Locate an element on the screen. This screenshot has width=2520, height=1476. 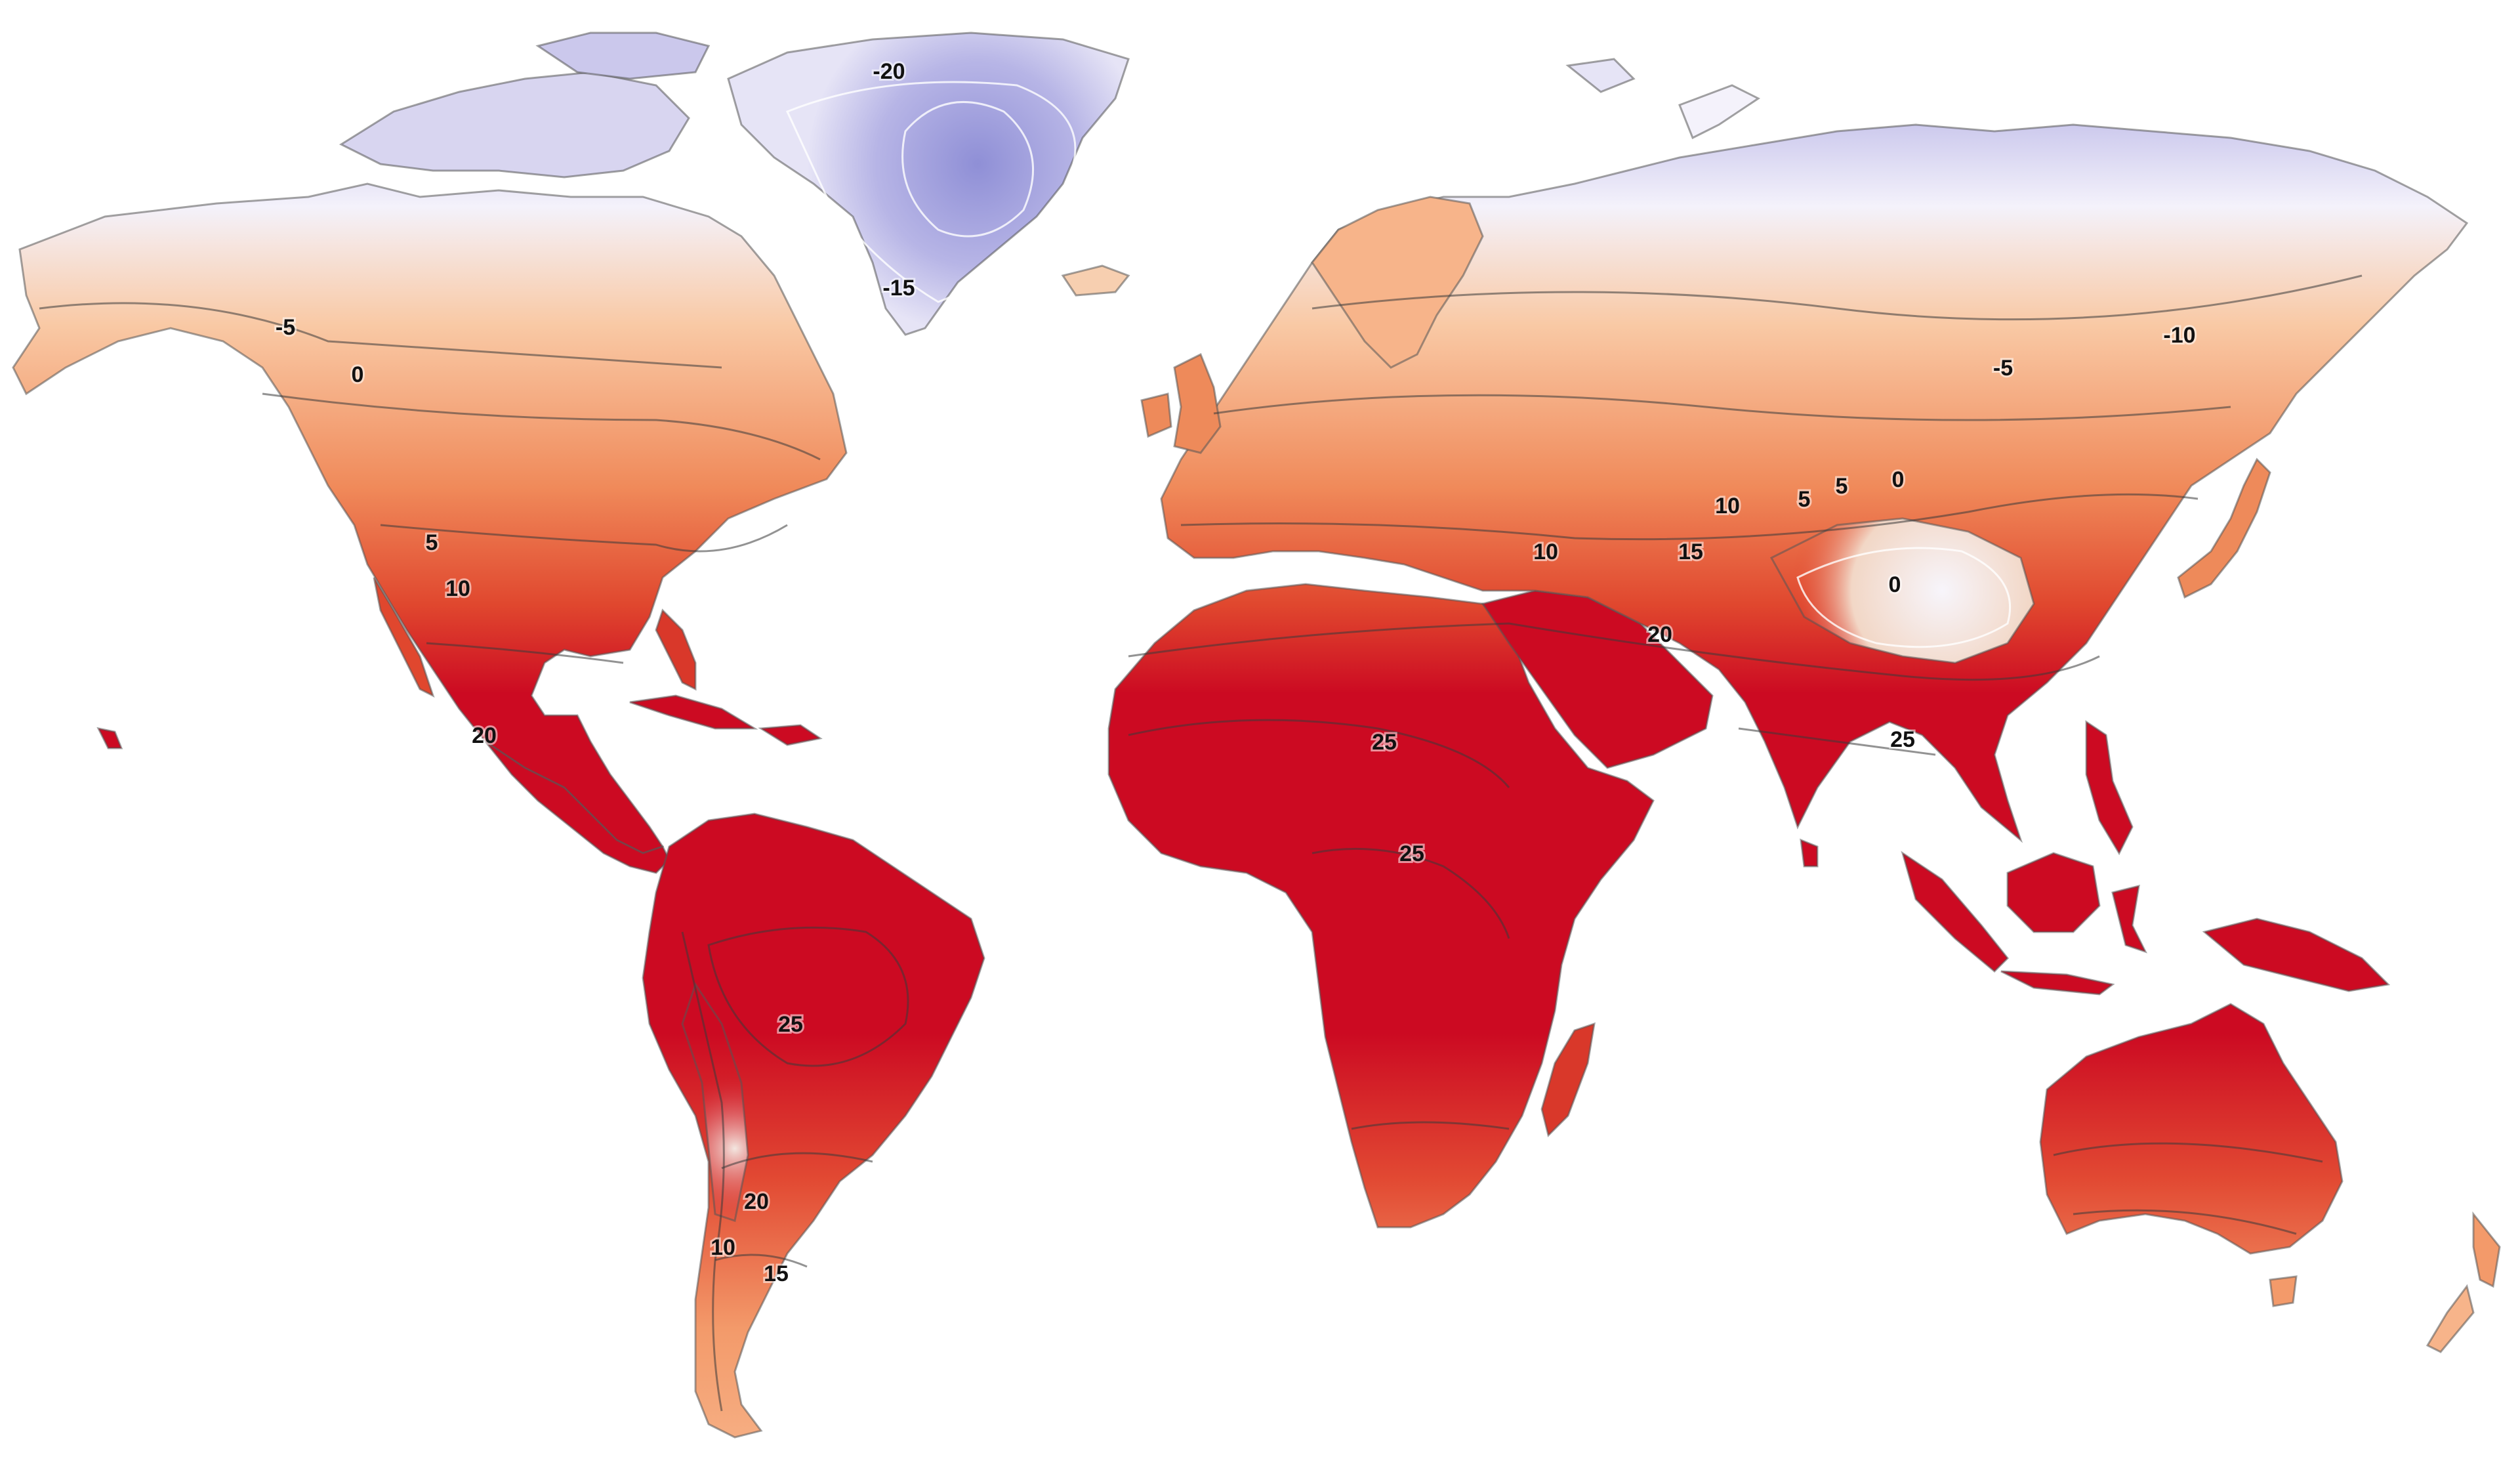
label-himalaya-15: 15 is located at coordinates (1690, 551).